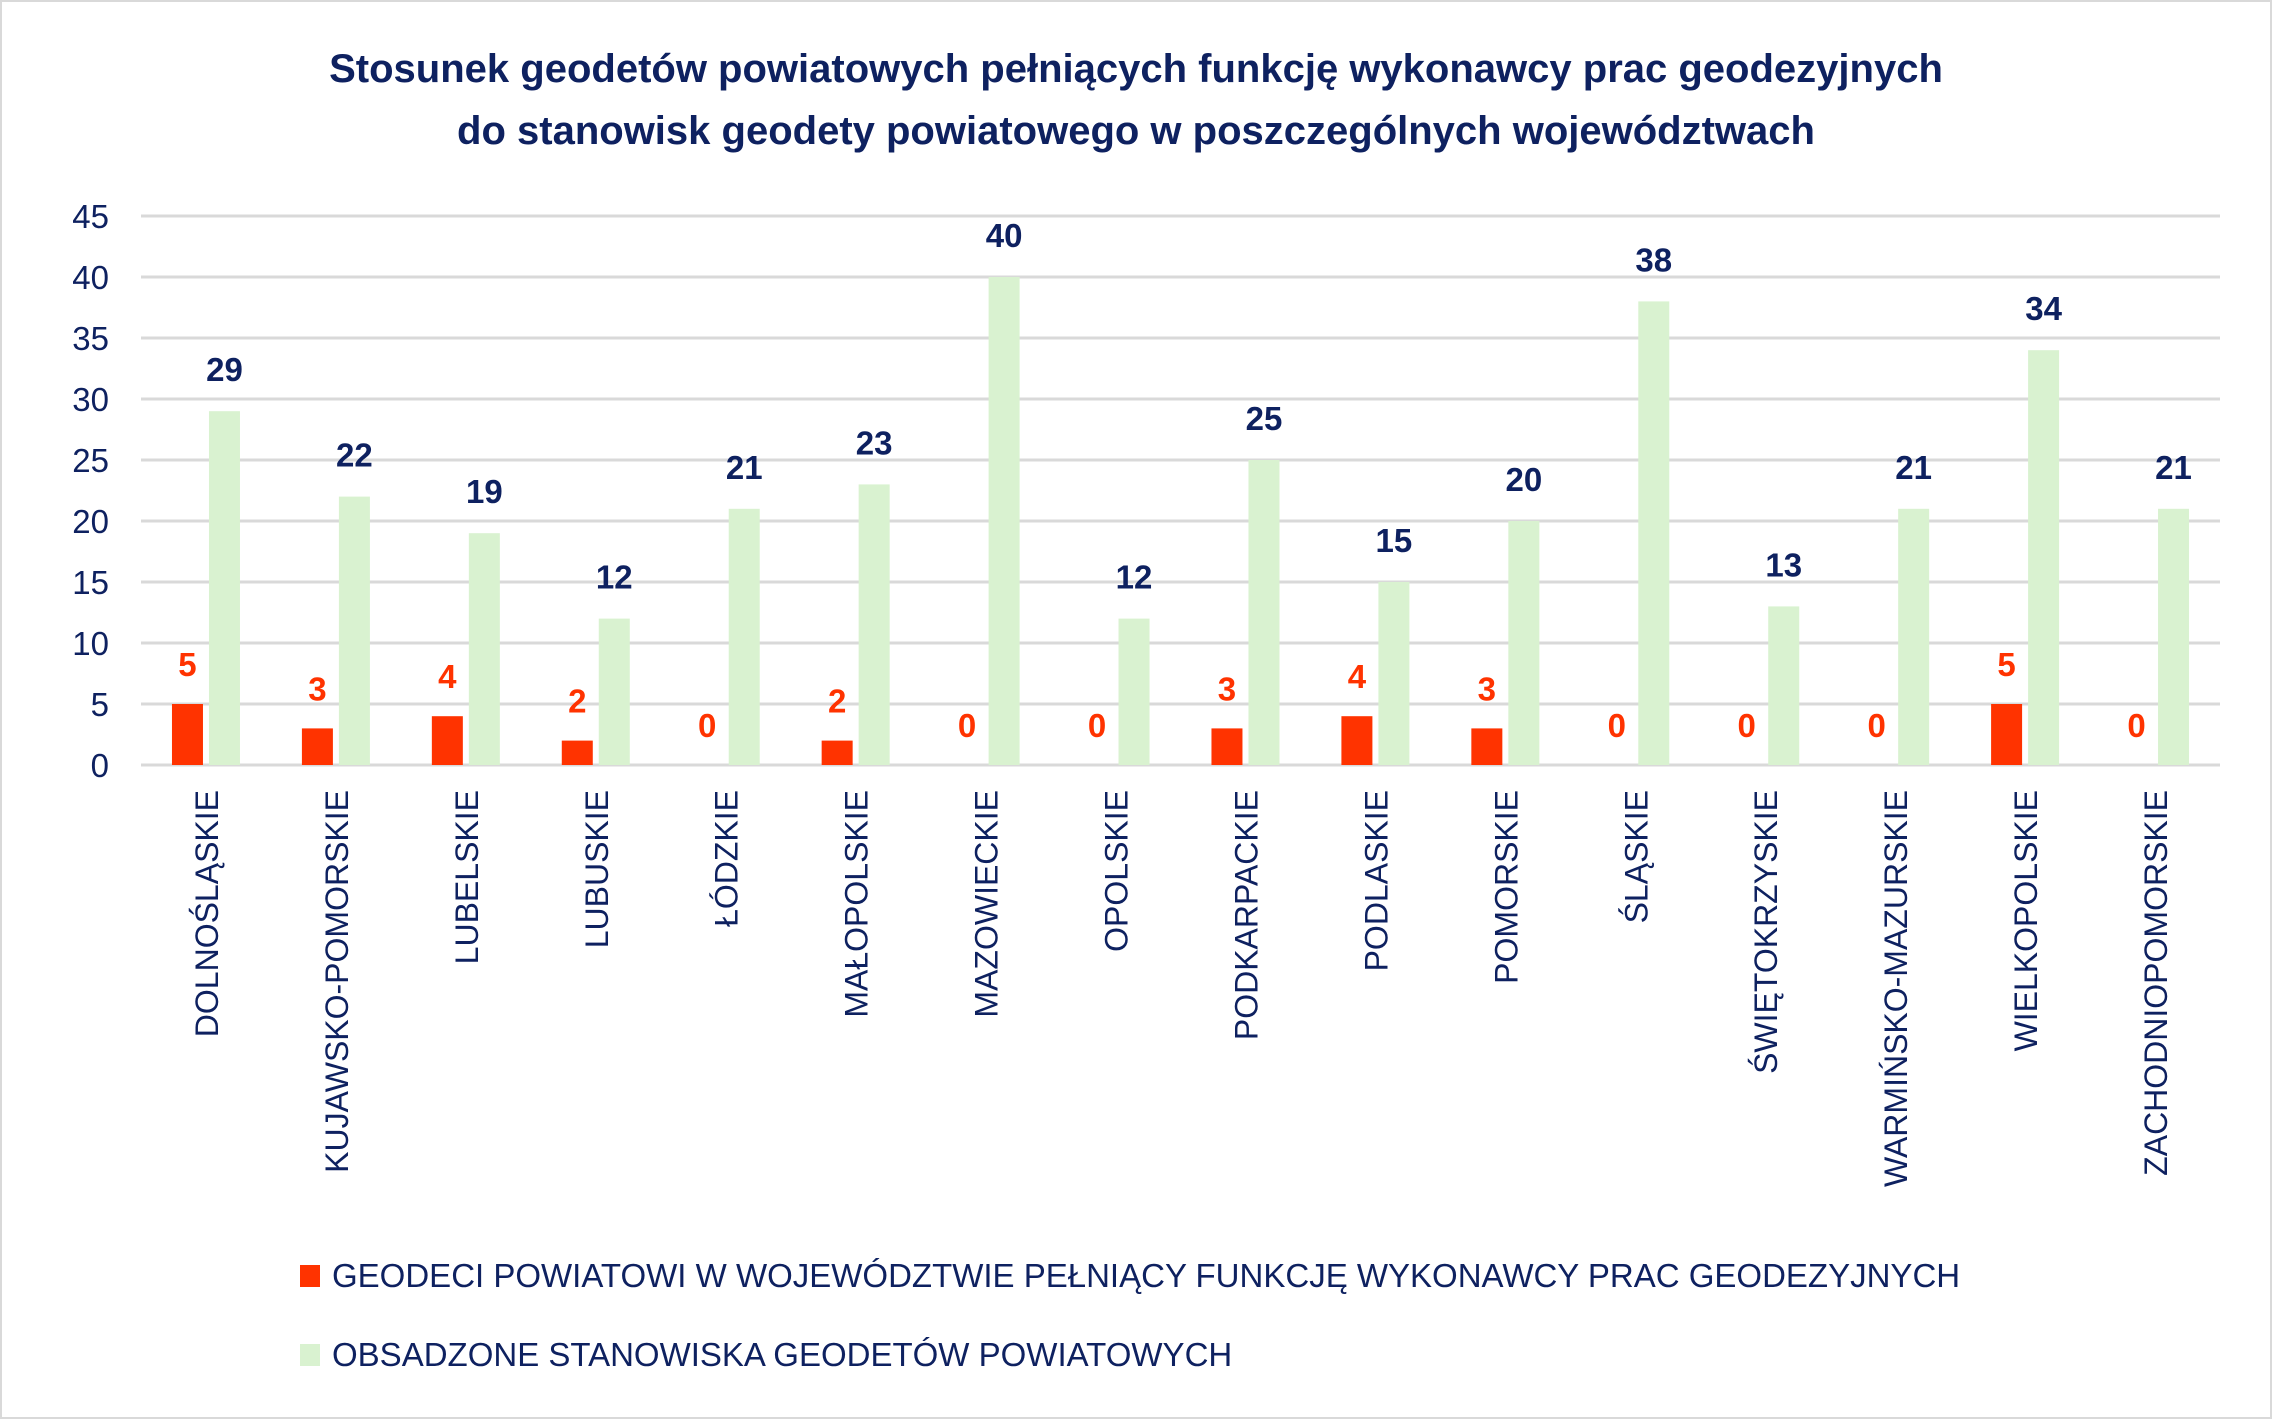  What do you see at coordinates (1783, 564) in the screenshot?
I see `data-label-series-2: 13` at bounding box center [1783, 564].